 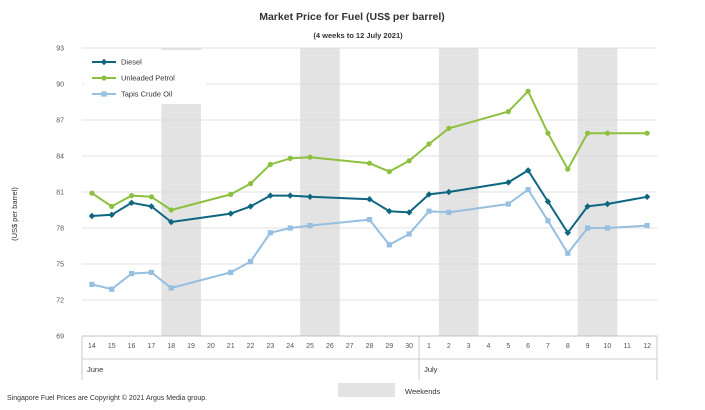 I want to click on x-tick-label: 8, so click(x=568, y=346).